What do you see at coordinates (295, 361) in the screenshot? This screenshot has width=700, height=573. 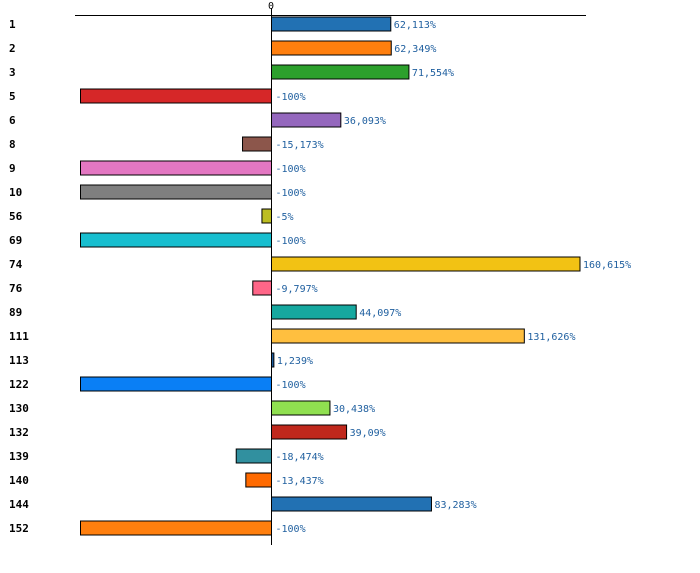 I see `value-label: 1,239%` at bounding box center [295, 361].